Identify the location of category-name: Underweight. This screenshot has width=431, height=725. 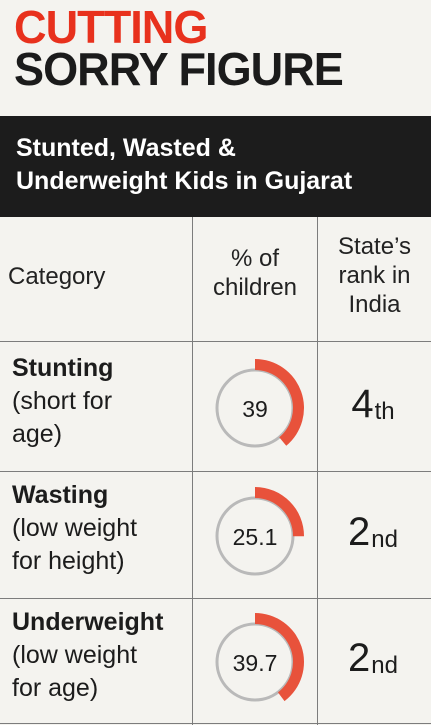
(88, 622).